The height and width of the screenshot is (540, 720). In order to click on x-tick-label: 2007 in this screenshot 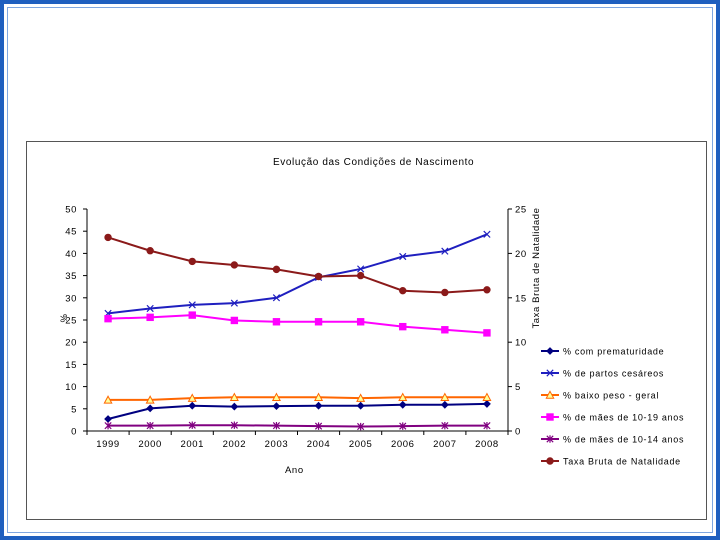, I will do `click(445, 444)`.